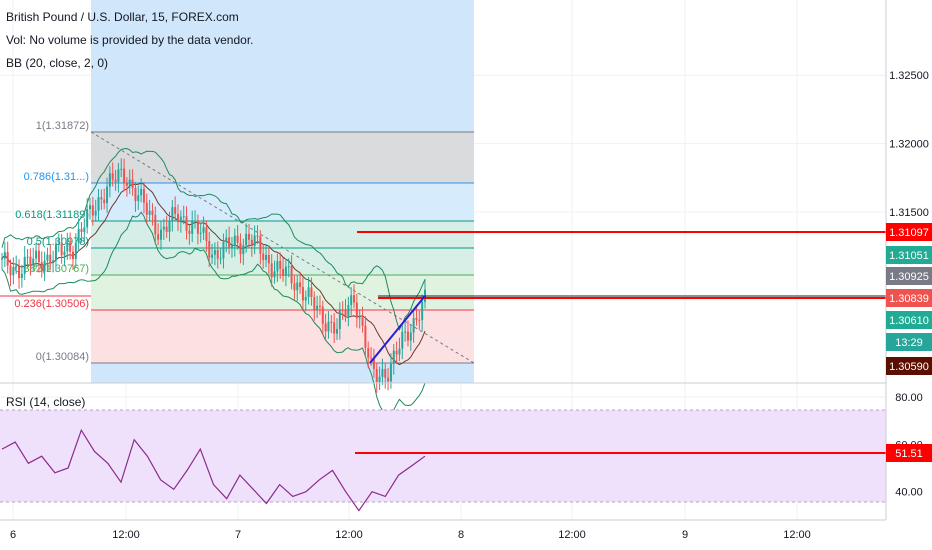  I want to click on price-badge-label: 1.30590, so click(909, 367).